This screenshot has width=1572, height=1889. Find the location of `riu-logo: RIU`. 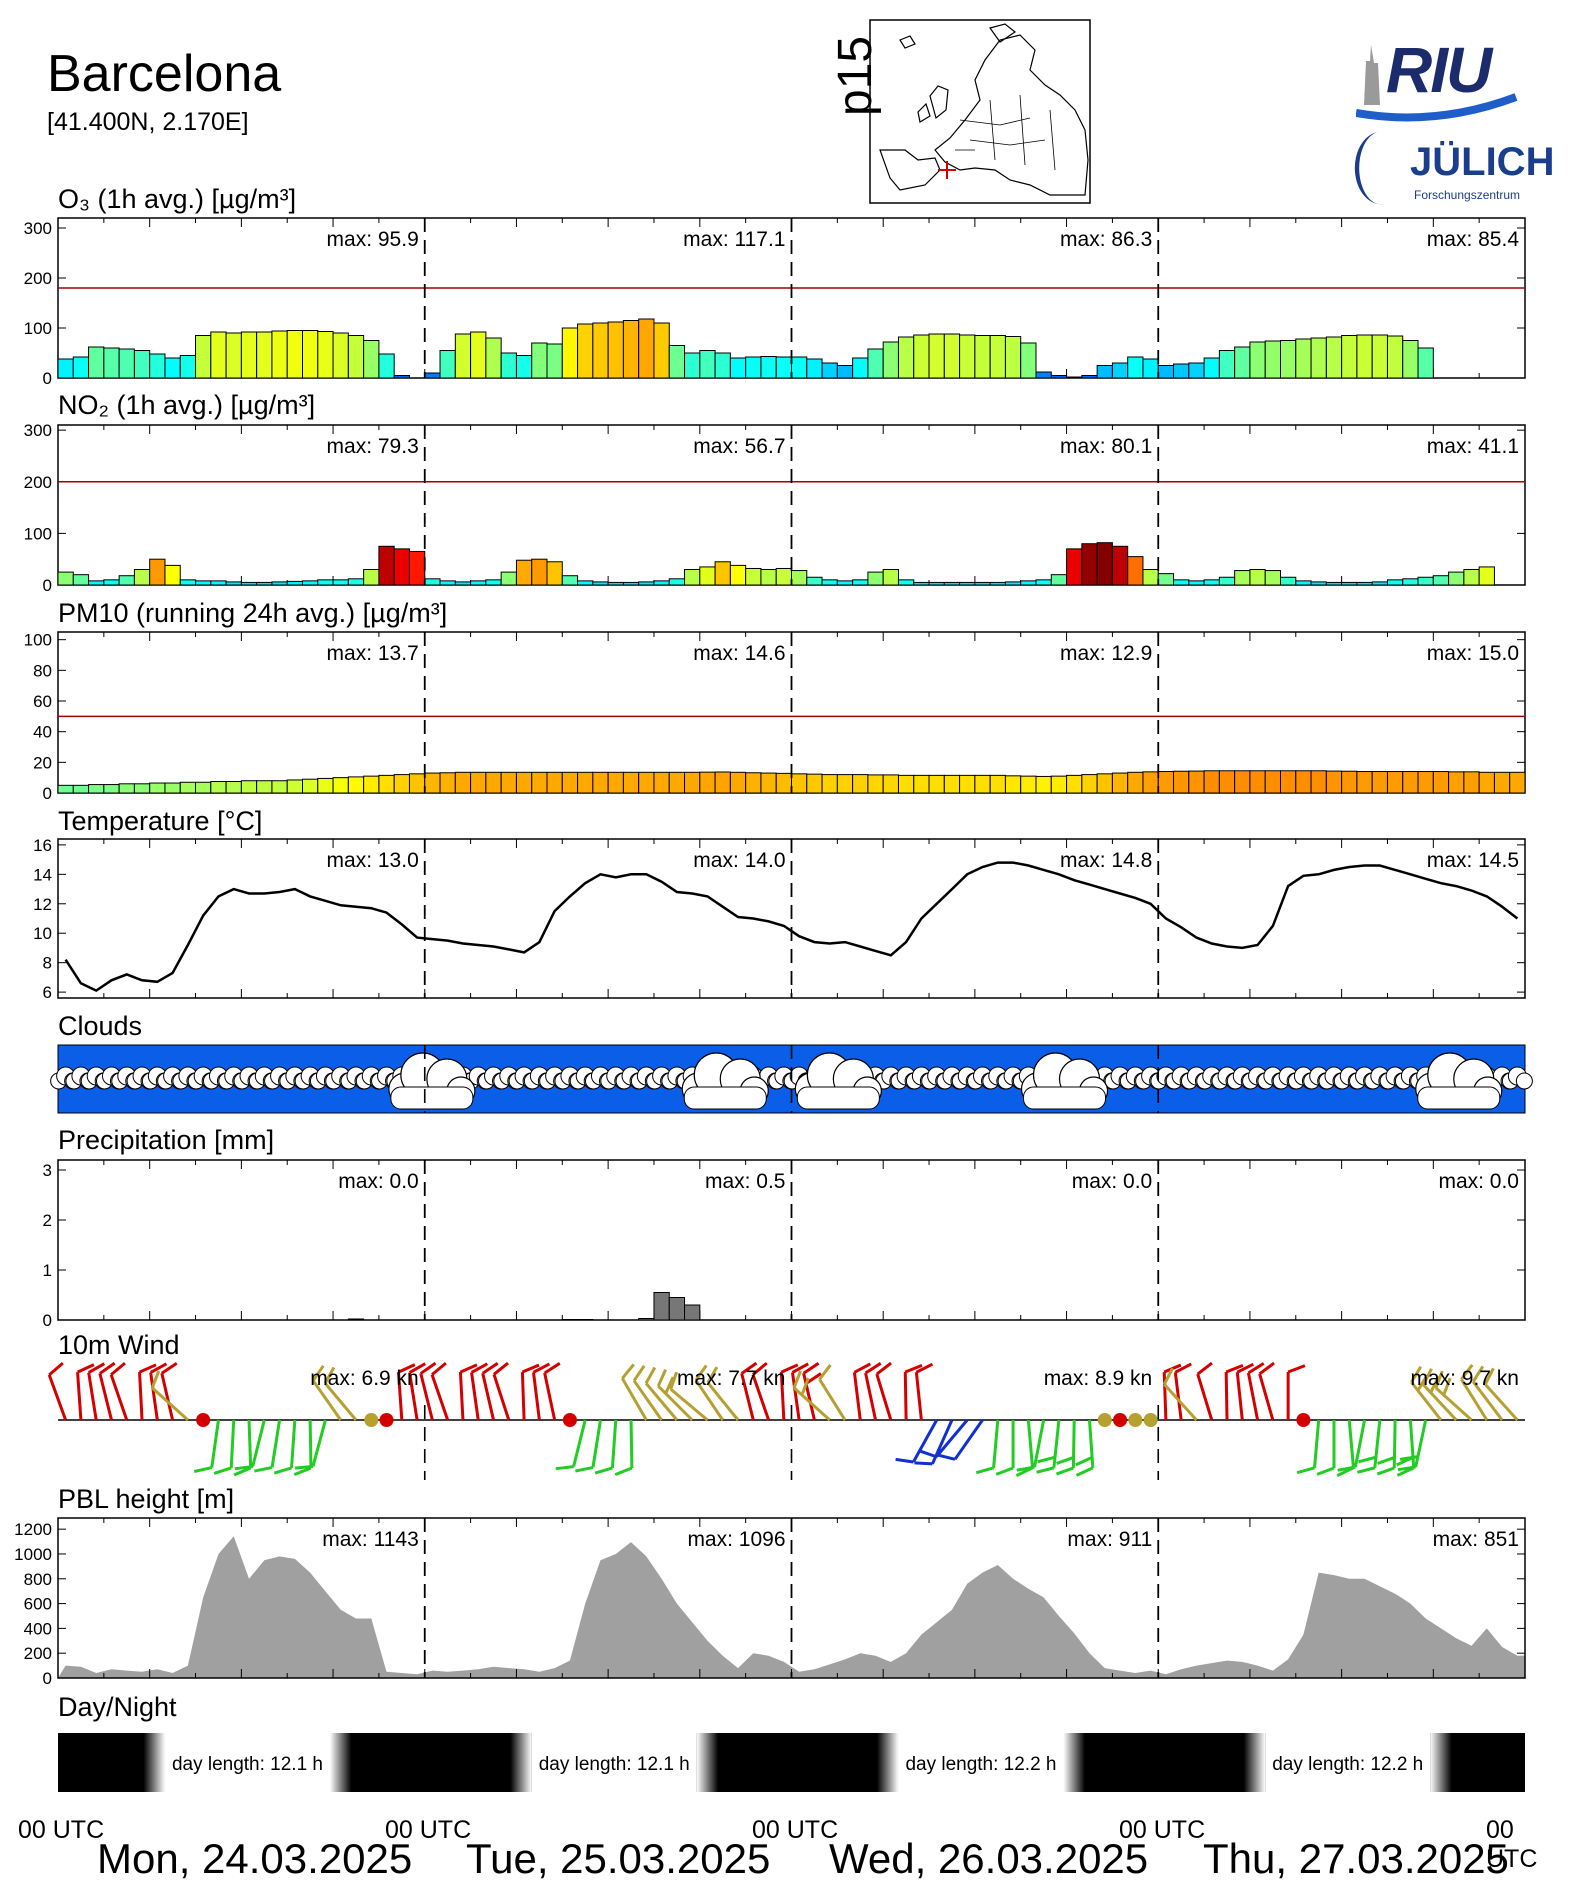

riu-logo: RIU is located at coordinates (1440, 77).